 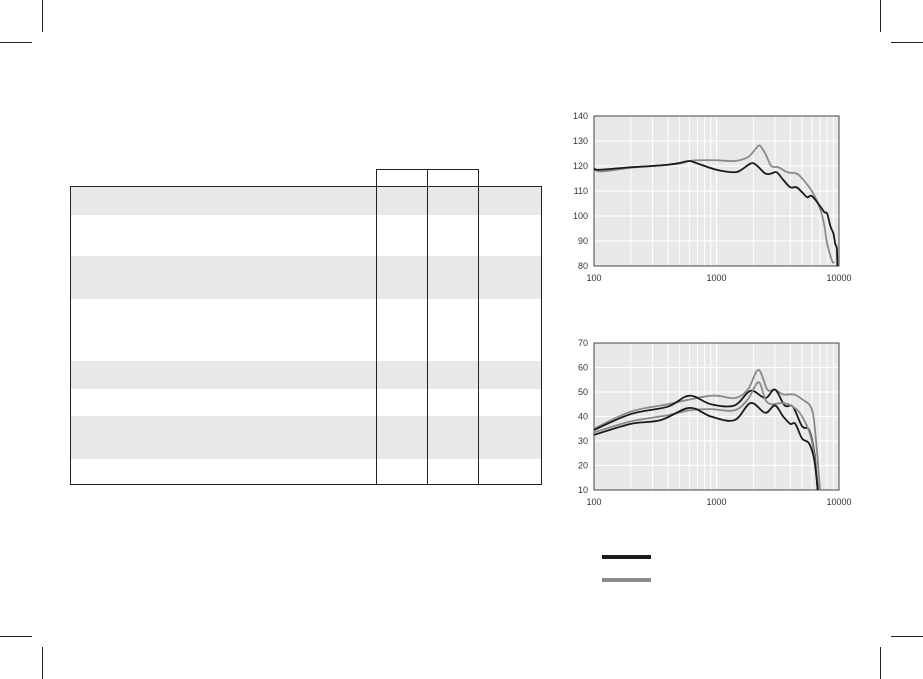 I want to click on y-tick-label: 90, so click(x=583, y=241).